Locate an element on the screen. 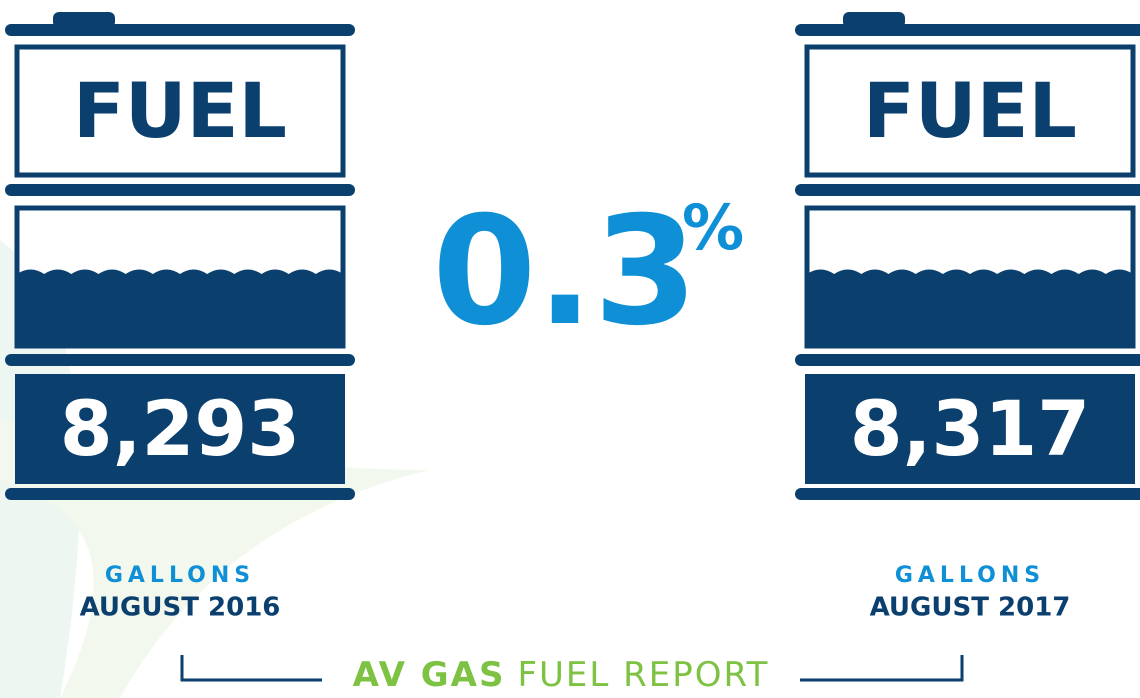 The height and width of the screenshot is (698, 1140). barrel-amount: 8,317 is located at coordinates (970, 428).